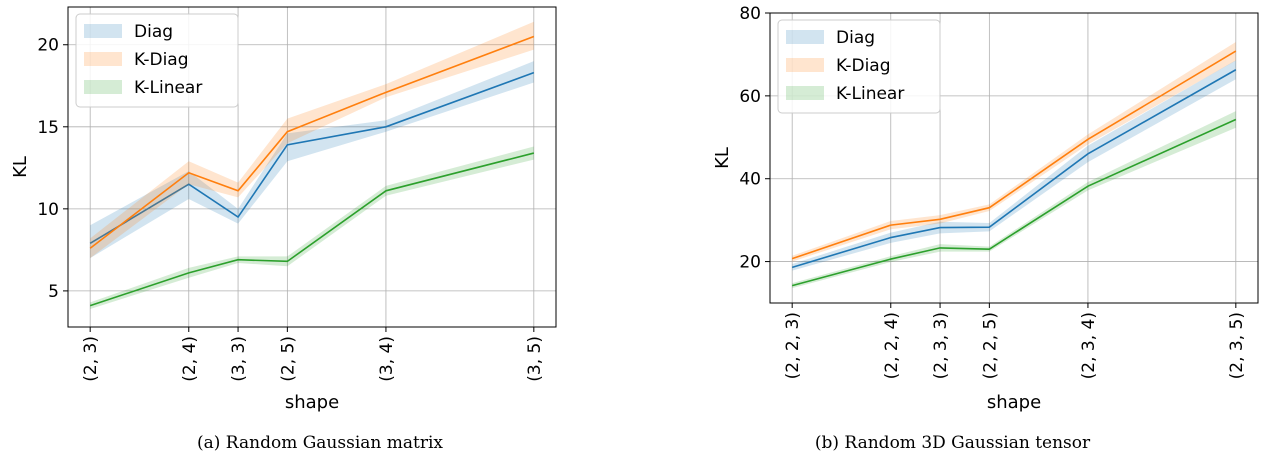  I want to click on y-tick-label: 40, so click(750, 180).